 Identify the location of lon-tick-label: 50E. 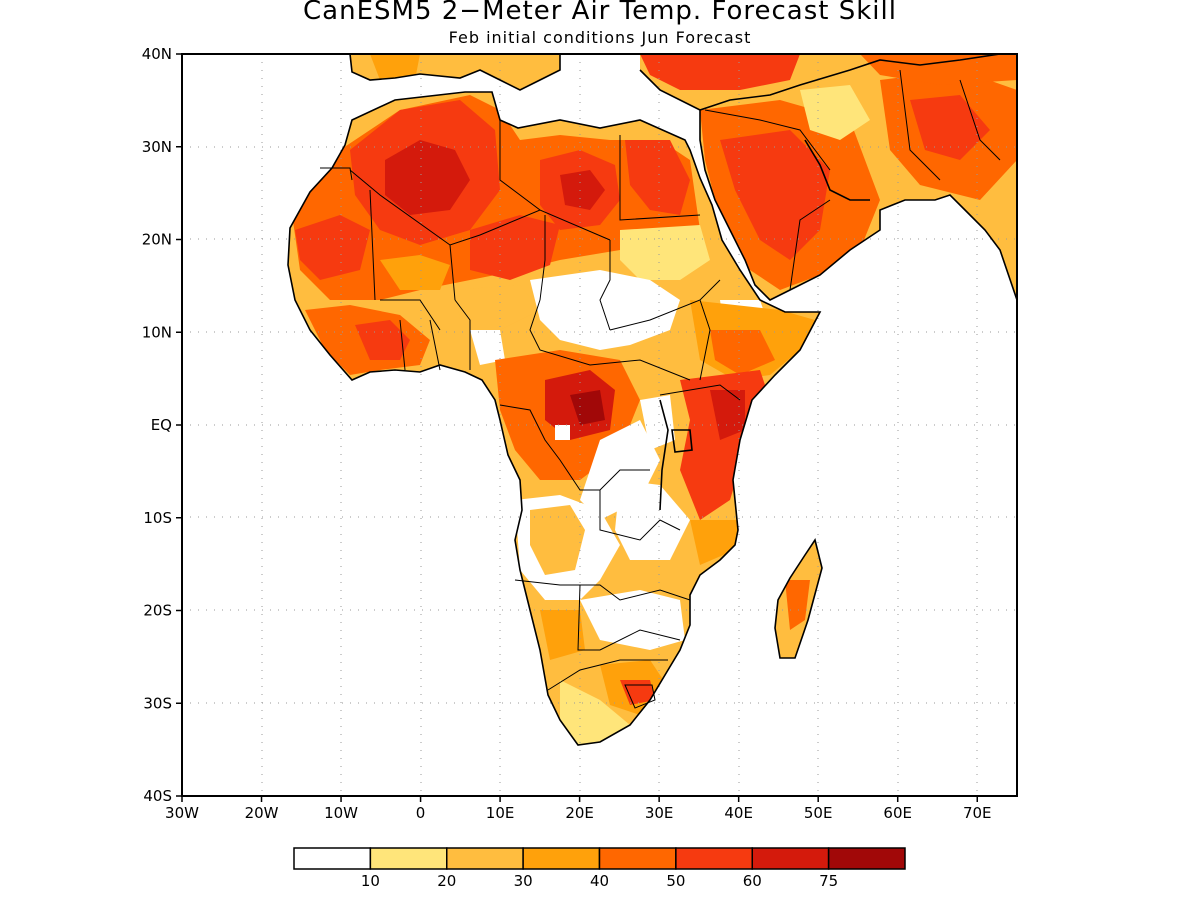
(818, 813).